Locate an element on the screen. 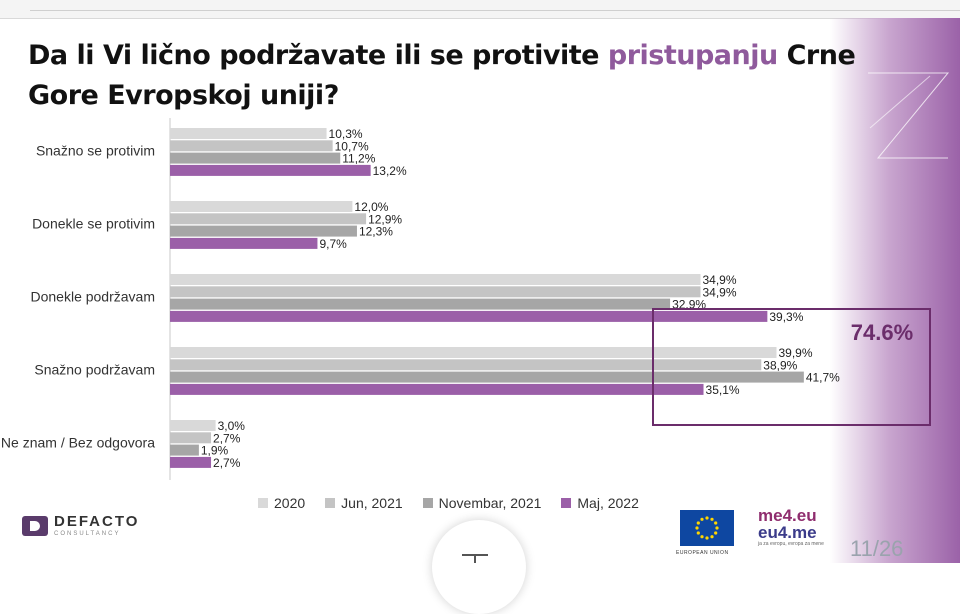 This screenshot has height=614, width=960. data-label: 13,2% is located at coordinates (390, 171).